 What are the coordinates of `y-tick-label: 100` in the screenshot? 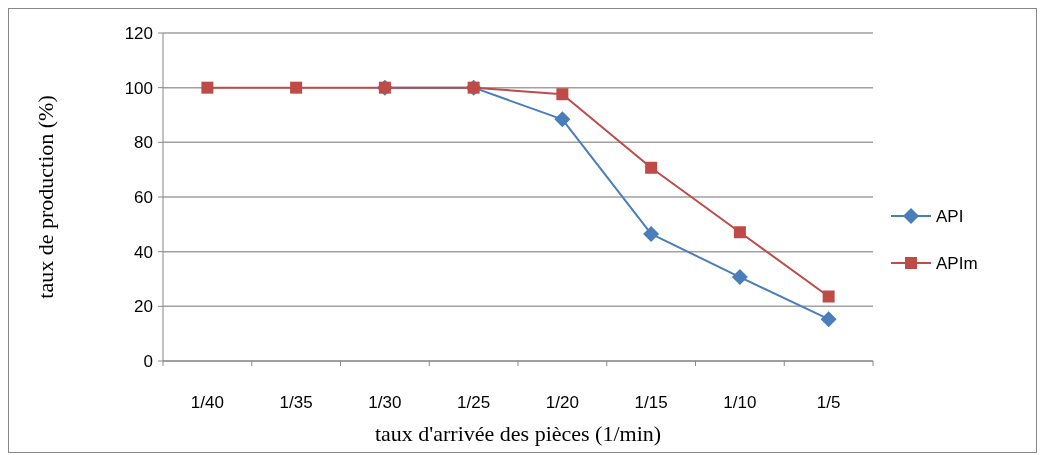 It's located at (138, 88).